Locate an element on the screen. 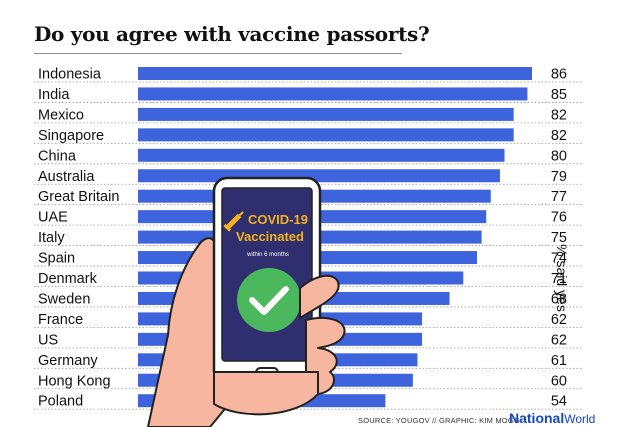 The height and width of the screenshot is (427, 640). source-credit: SOURCE: YOUGOV // GRAPHIC: KIM MOGG is located at coordinates (439, 420).